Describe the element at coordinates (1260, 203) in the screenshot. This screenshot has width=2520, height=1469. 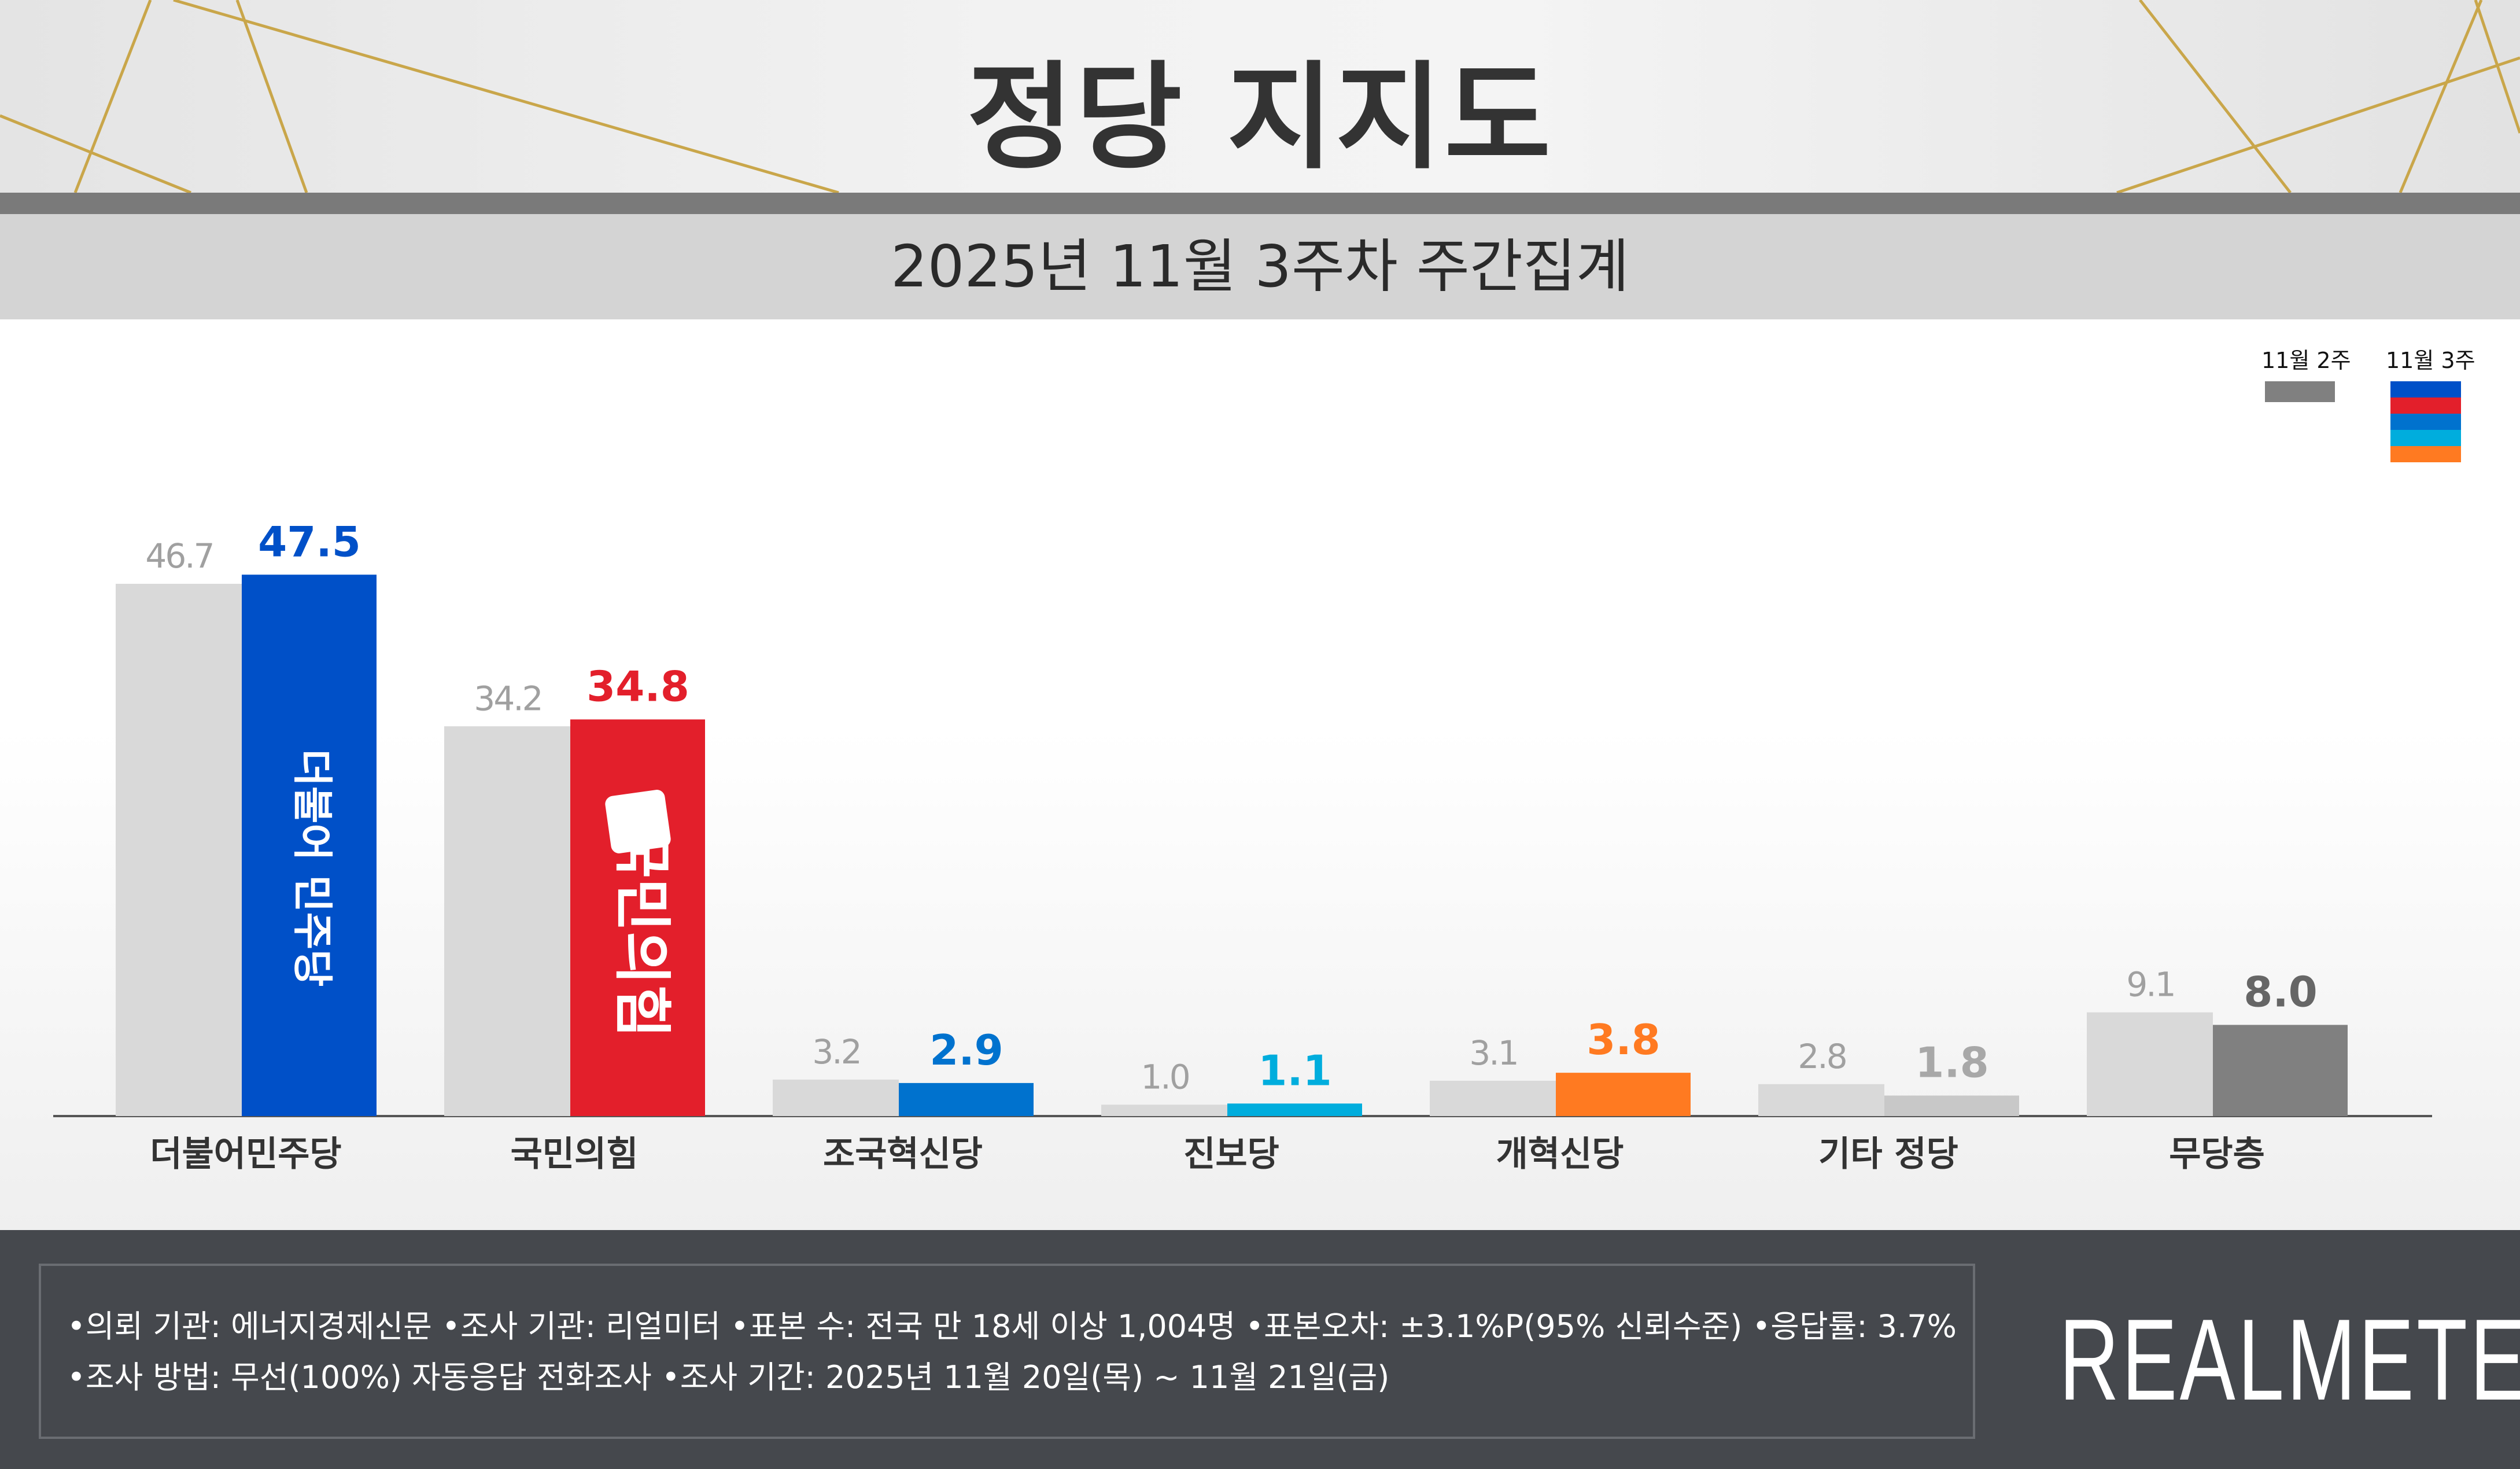
I see `divider-bar` at that location.